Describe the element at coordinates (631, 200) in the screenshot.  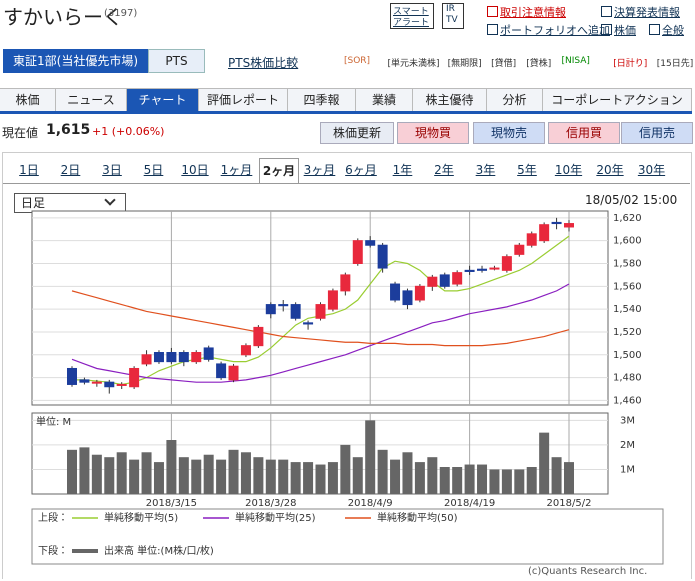
I see `chart-datetime: 18/05/02 15:00` at that location.